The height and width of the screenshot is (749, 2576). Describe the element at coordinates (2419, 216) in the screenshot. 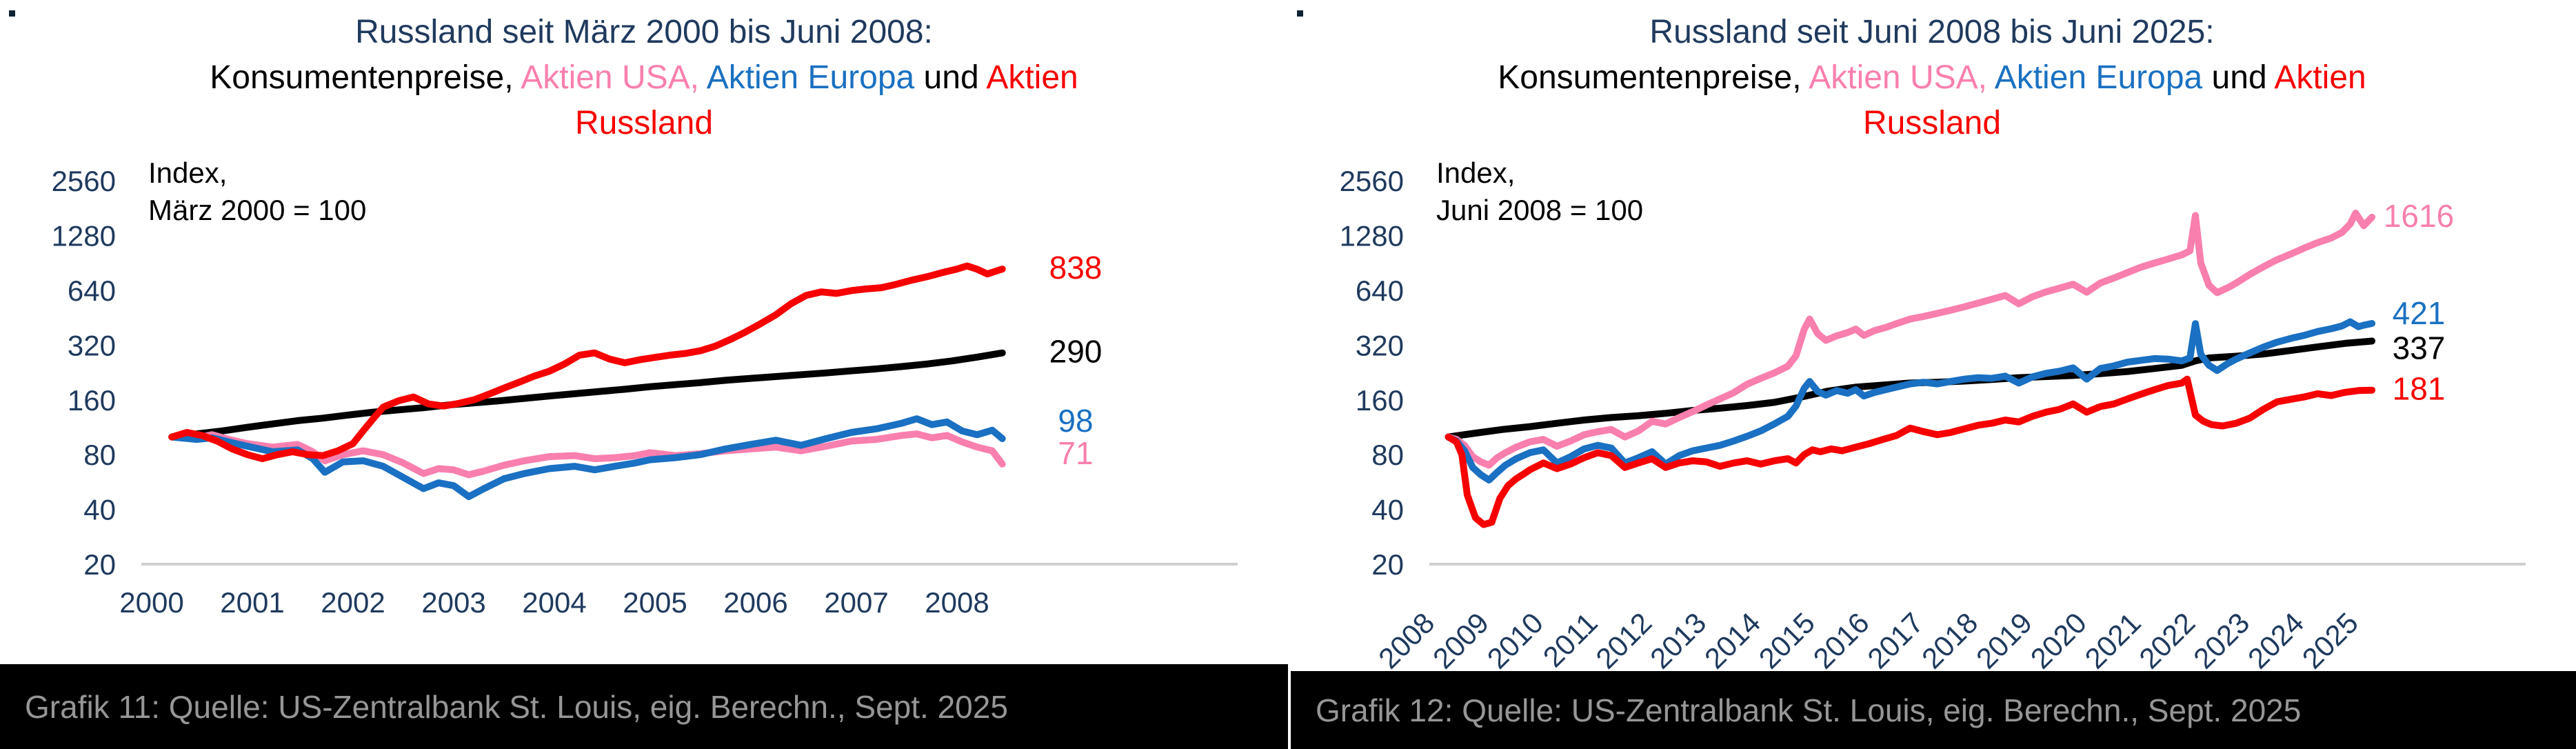

I see `series-end-value-label: 1616` at that location.